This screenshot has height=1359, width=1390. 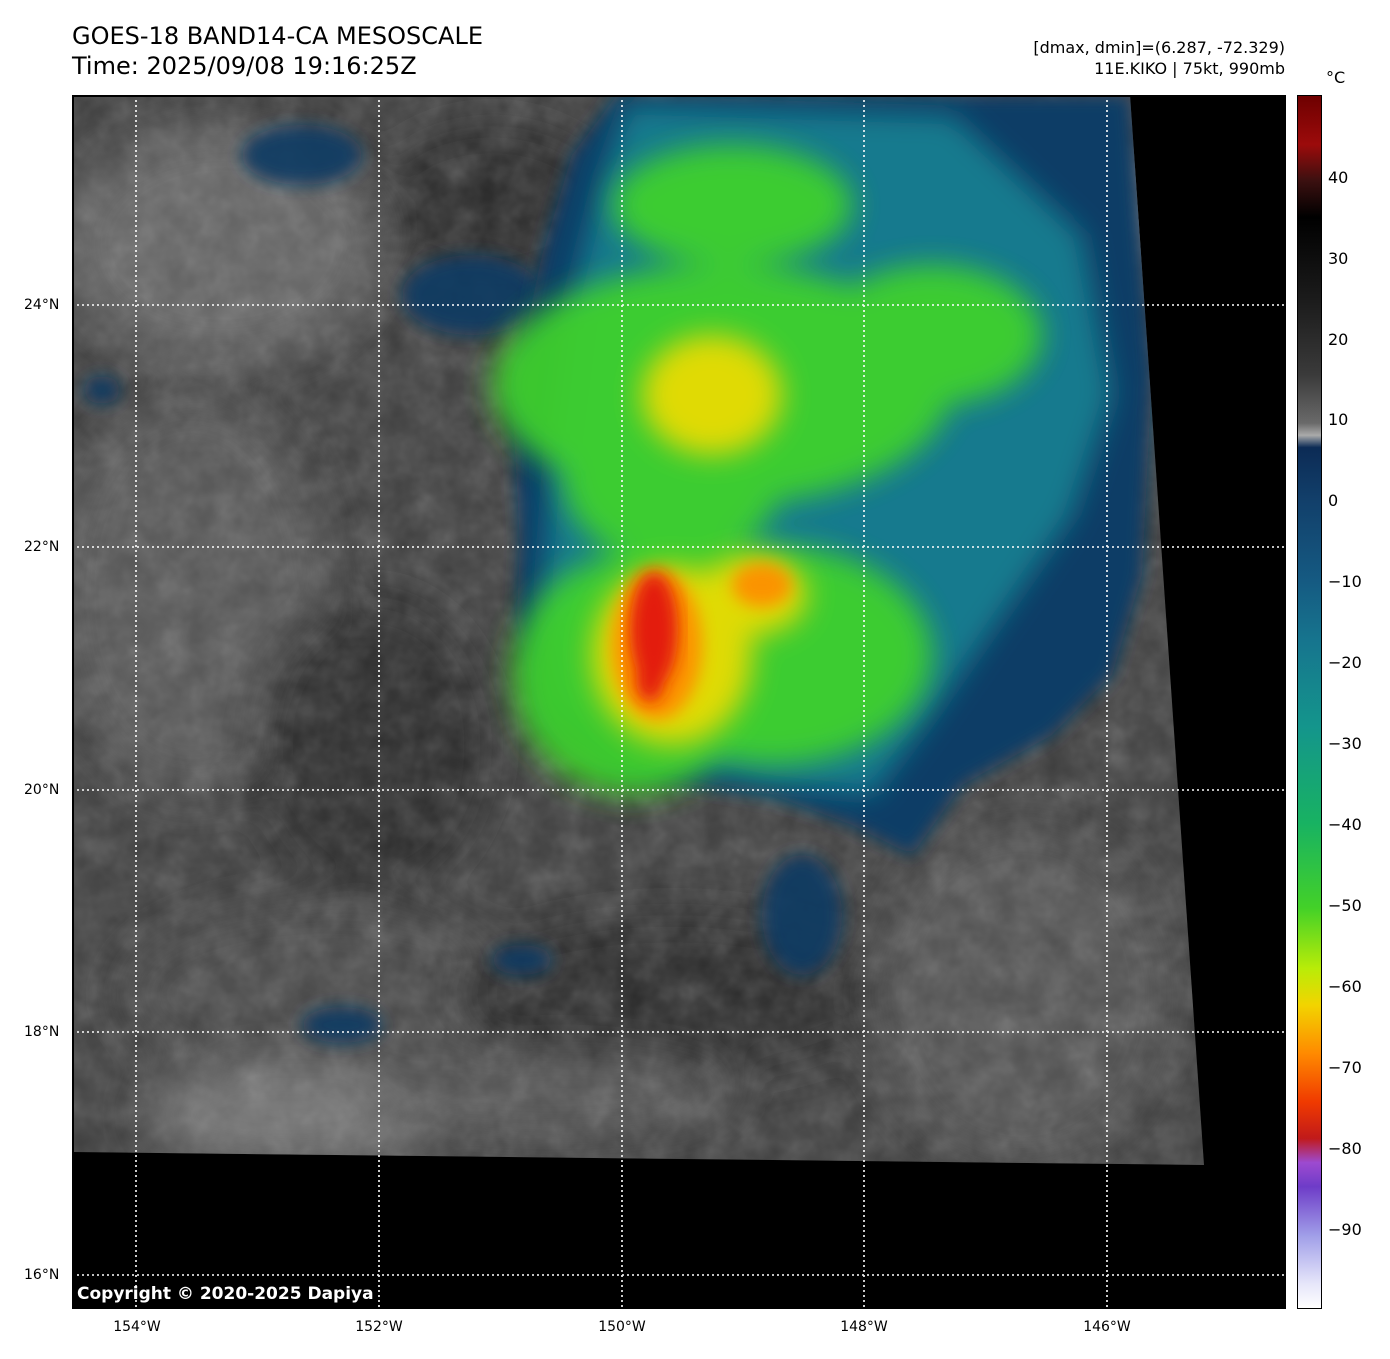 What do you see at coordinates (42, 790) in the screenshot?
I see `lat-label: 20°N` at bounding box center [42, 790].